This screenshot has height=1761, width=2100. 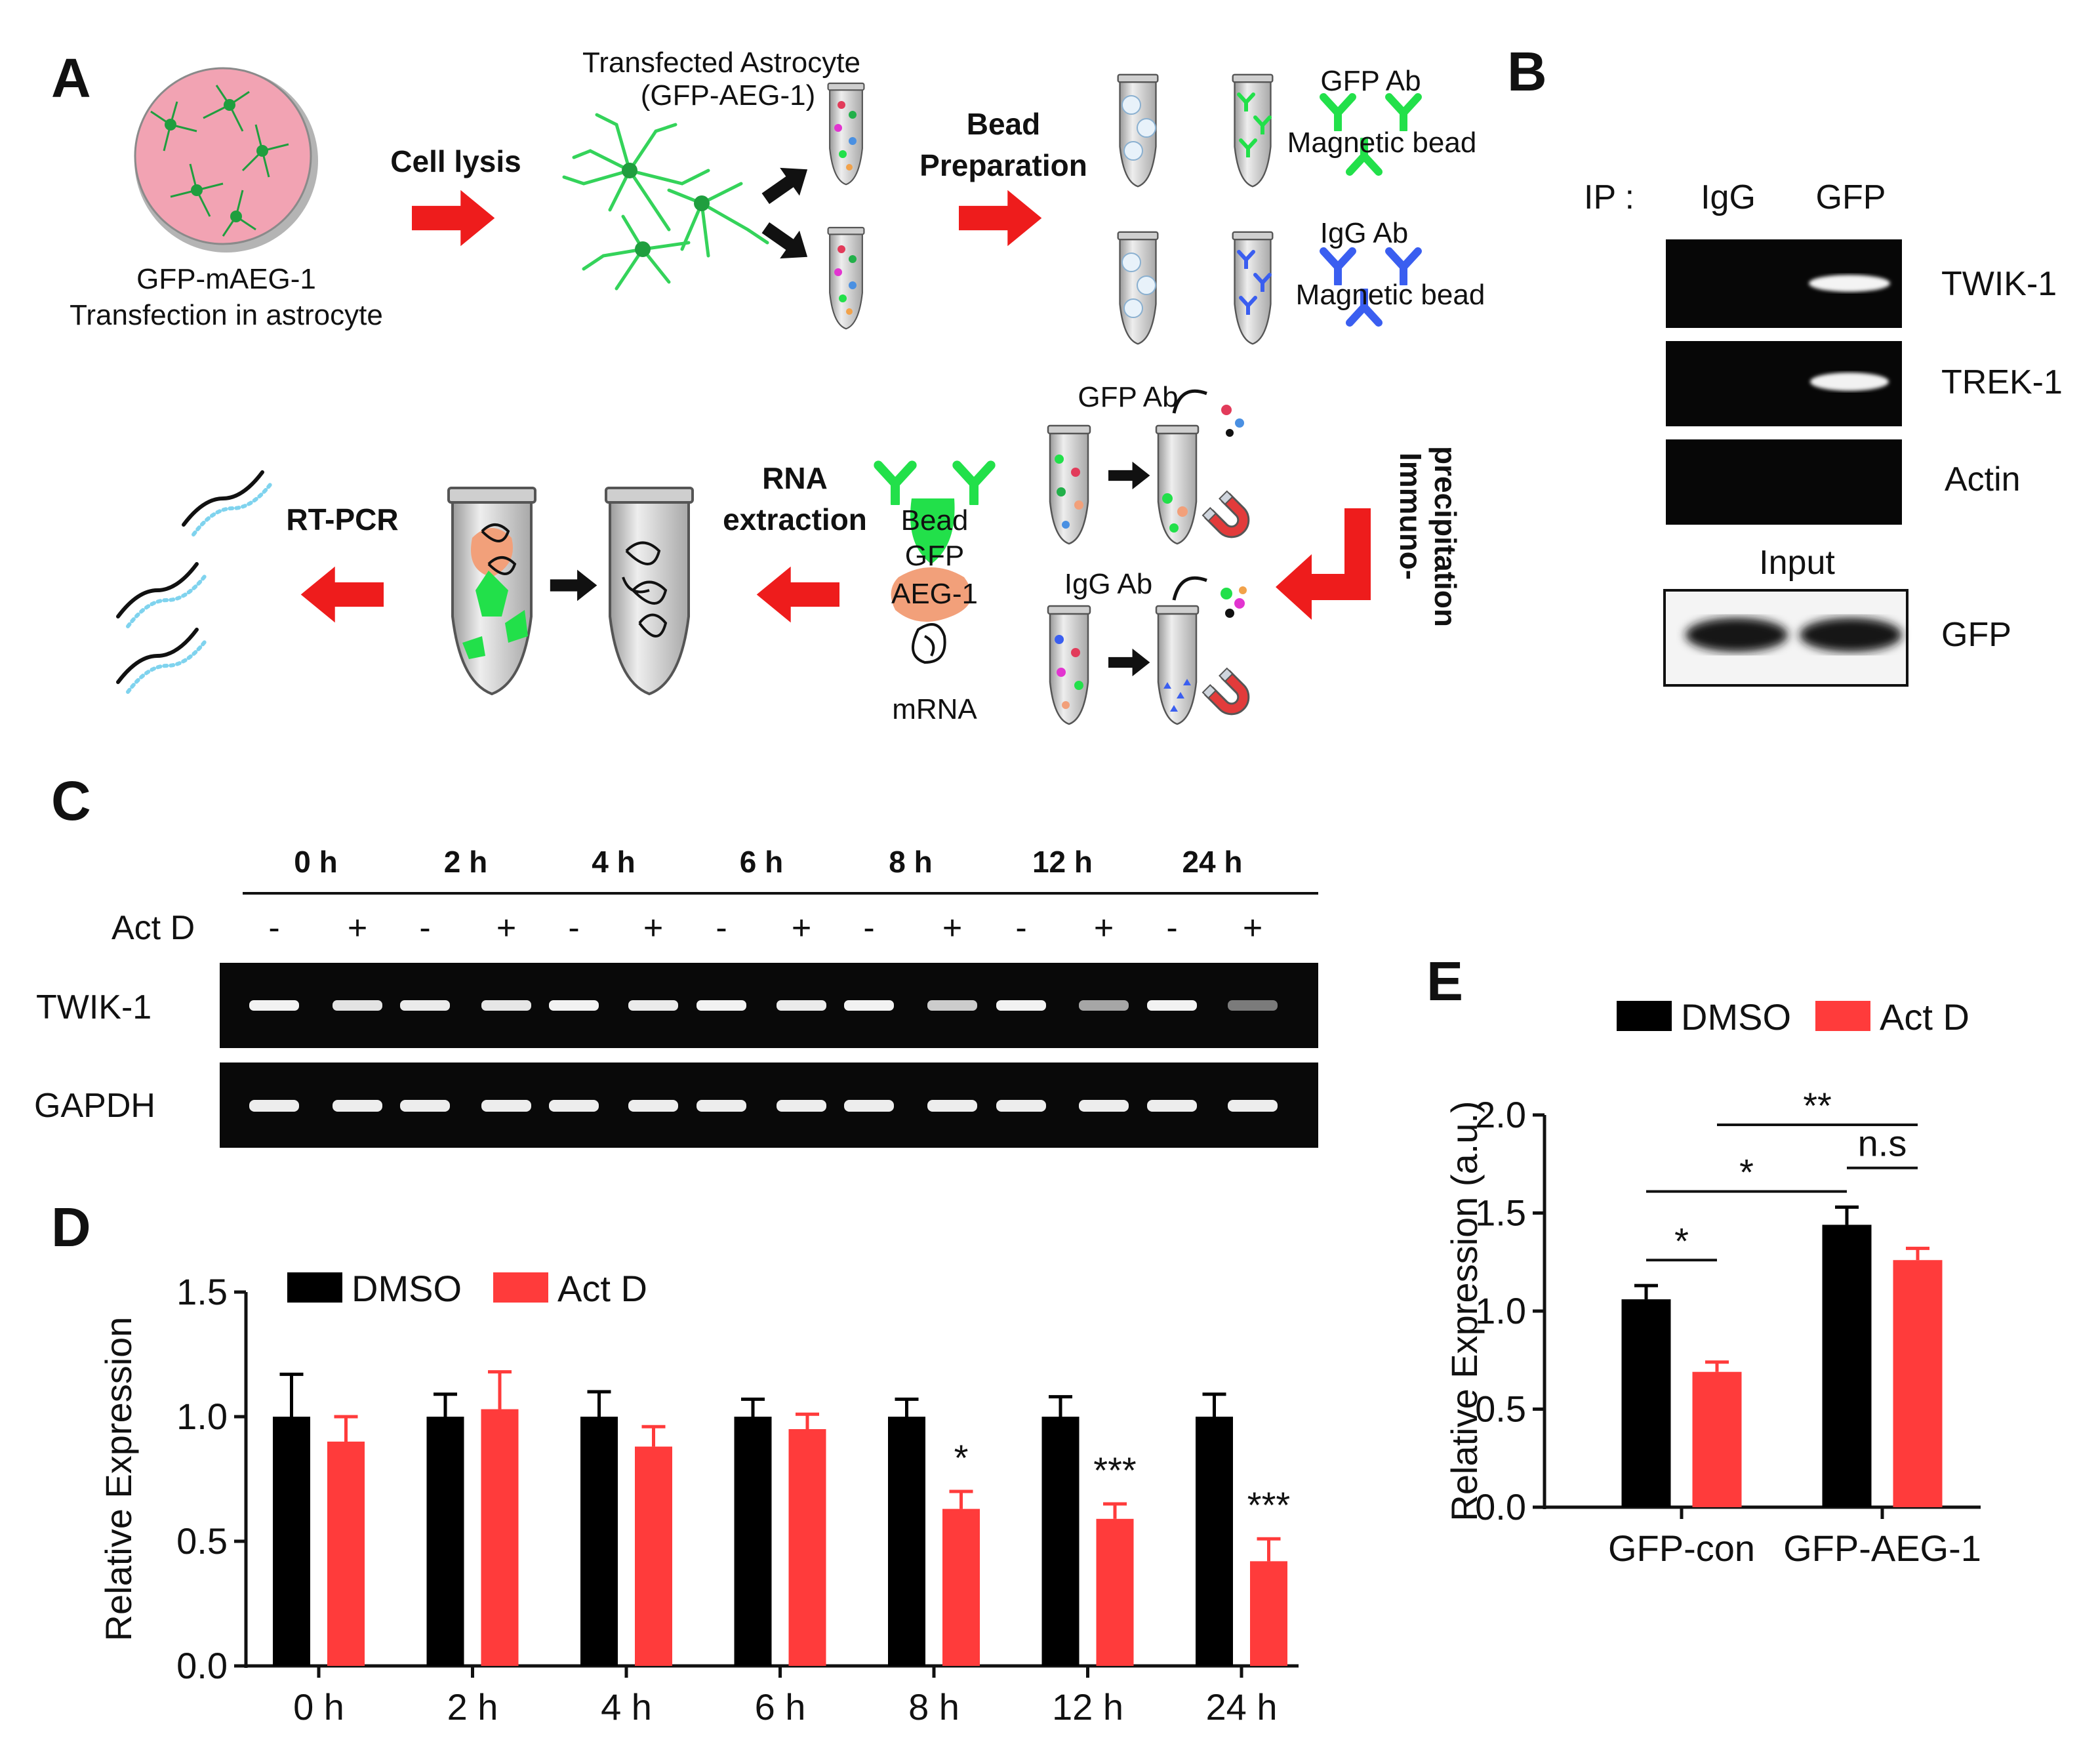 What do you see at coordinates (1087, 1707) in the screenshot?
I see `x-tick-label: 12 h` at bounding box center [1087, 1707].